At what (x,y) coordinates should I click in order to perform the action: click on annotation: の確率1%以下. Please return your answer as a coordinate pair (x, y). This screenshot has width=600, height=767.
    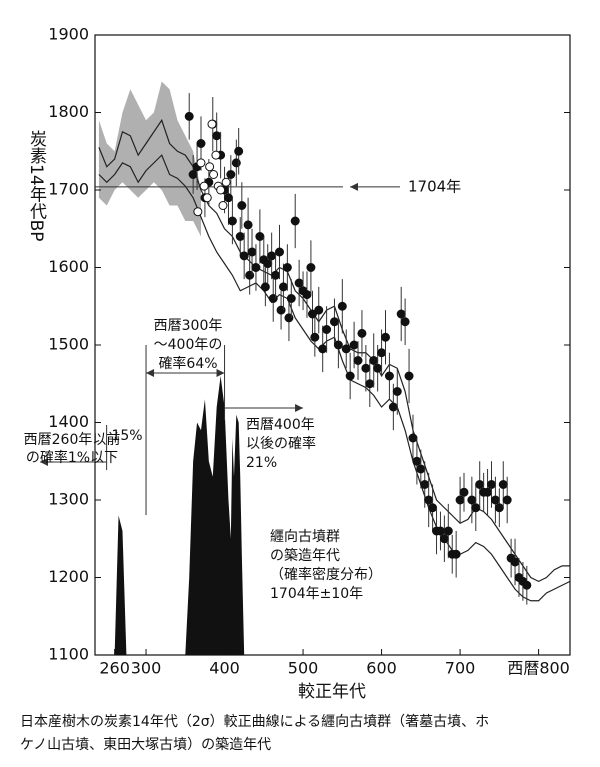
    Looking at the image, I should click on (72, 457).